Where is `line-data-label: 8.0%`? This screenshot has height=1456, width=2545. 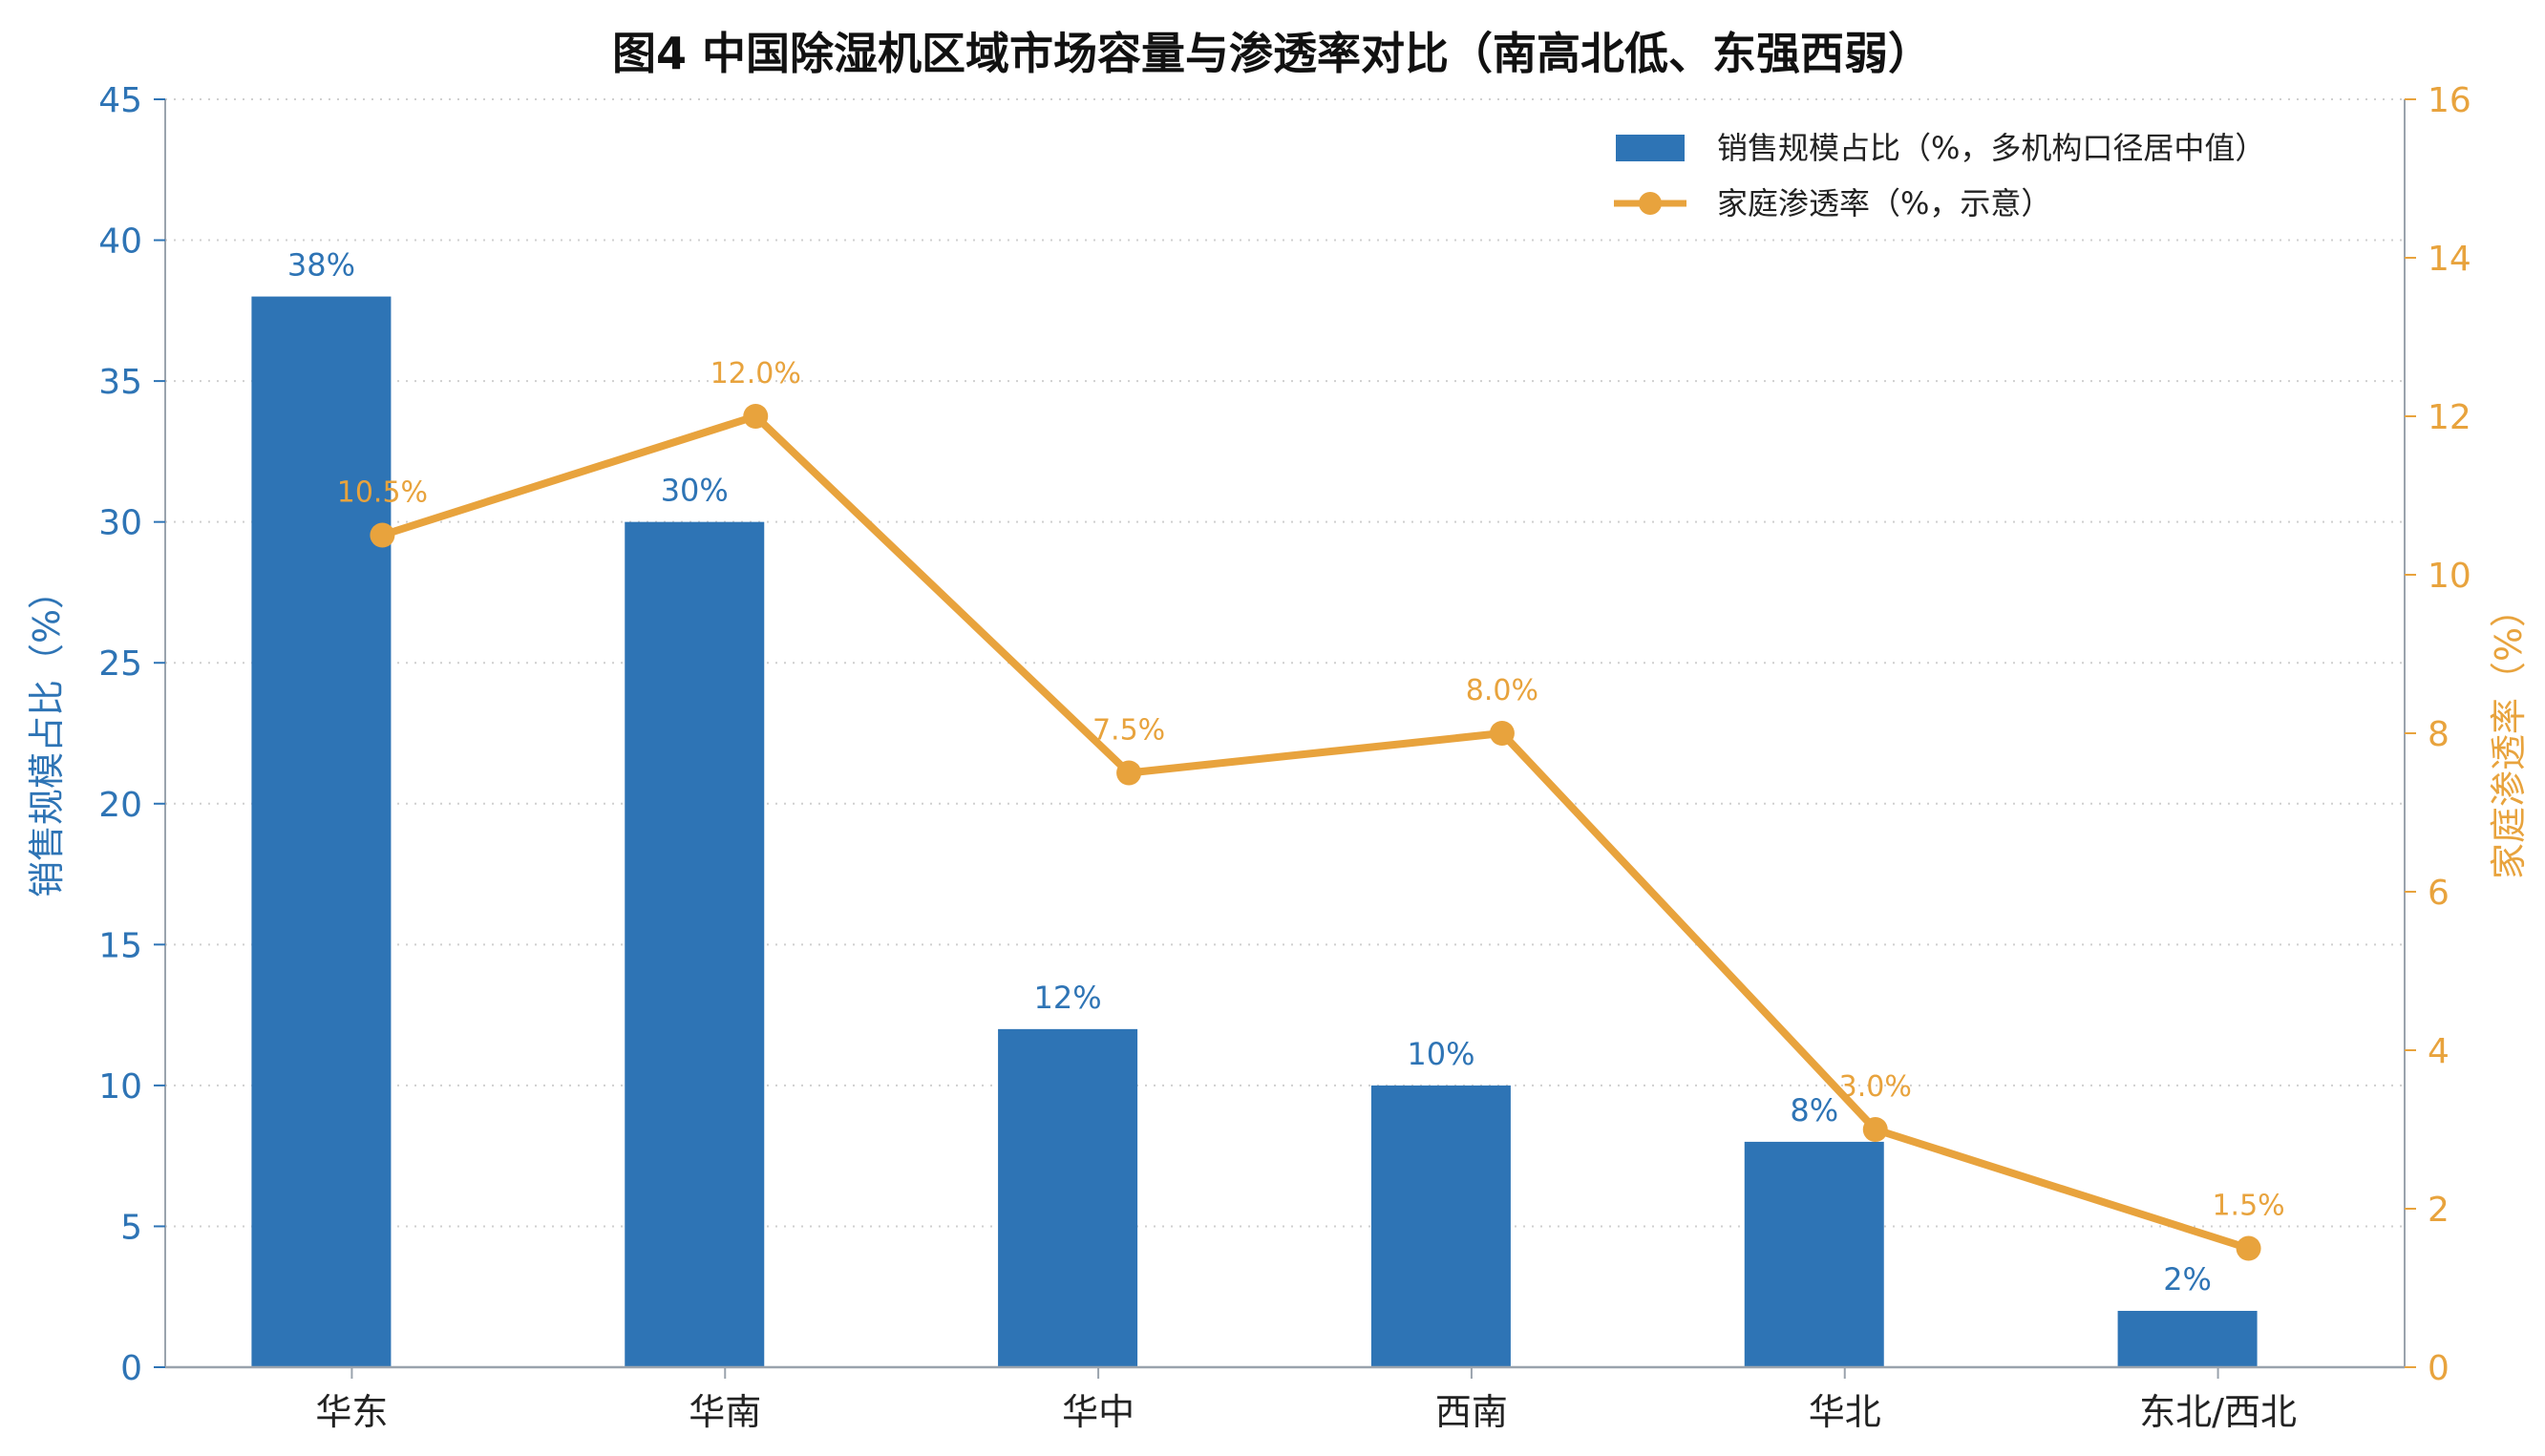 line-data-label: 8.0% is located at coordinates (1502, 690).